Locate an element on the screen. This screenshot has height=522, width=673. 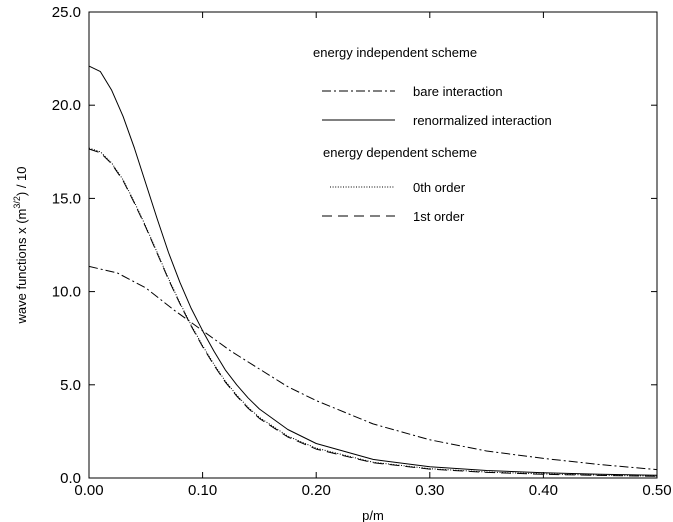
legend-label-renormalized-interaction: renormalized interaction is located at coordinates (482, 120).